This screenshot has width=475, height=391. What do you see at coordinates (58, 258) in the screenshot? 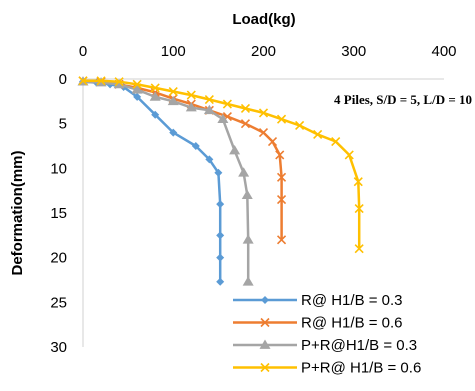
I see `y-tick-label: 20` at bounding box center [58, 258].